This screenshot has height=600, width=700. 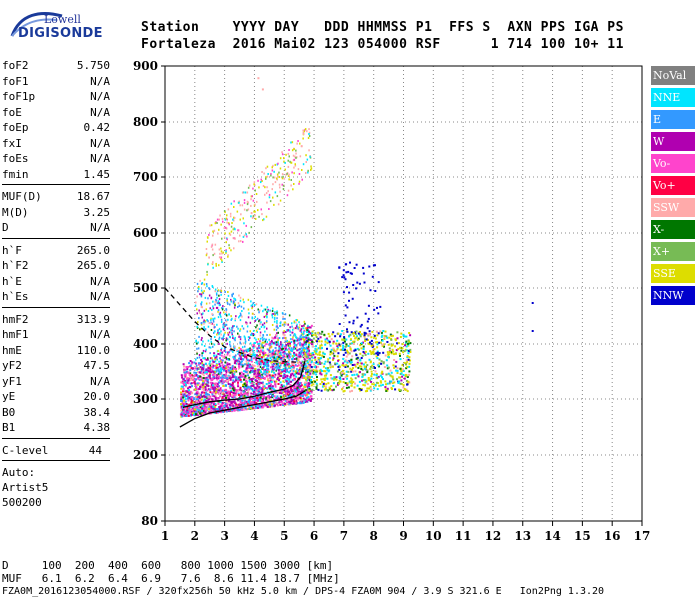 I want to click on param-value: 44, so click(x=95, y=450).